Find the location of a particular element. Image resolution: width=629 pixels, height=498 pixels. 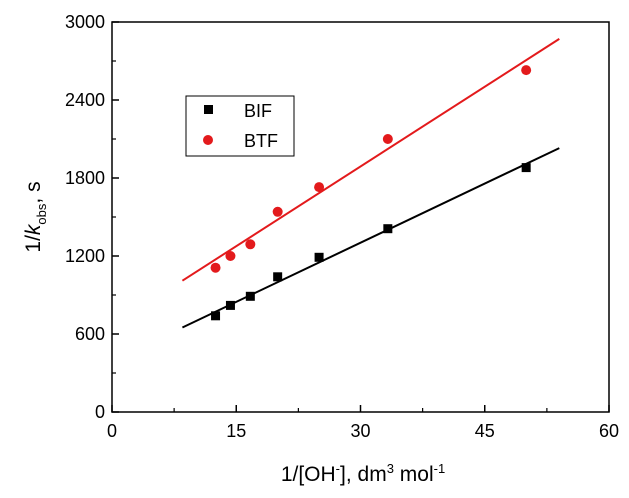

x-tick-label: 0 is located at coordinates (112, 431).